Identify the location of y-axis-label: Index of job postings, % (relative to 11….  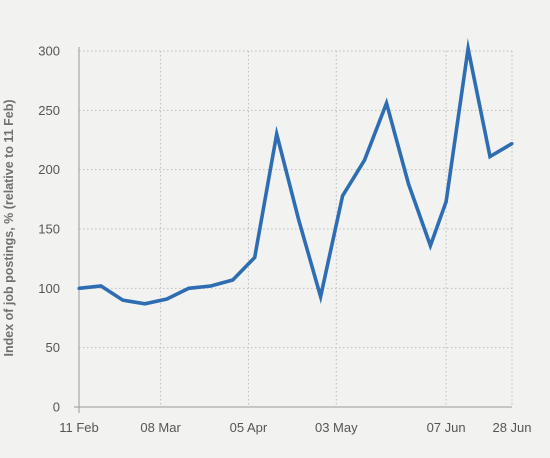
(9, 228).